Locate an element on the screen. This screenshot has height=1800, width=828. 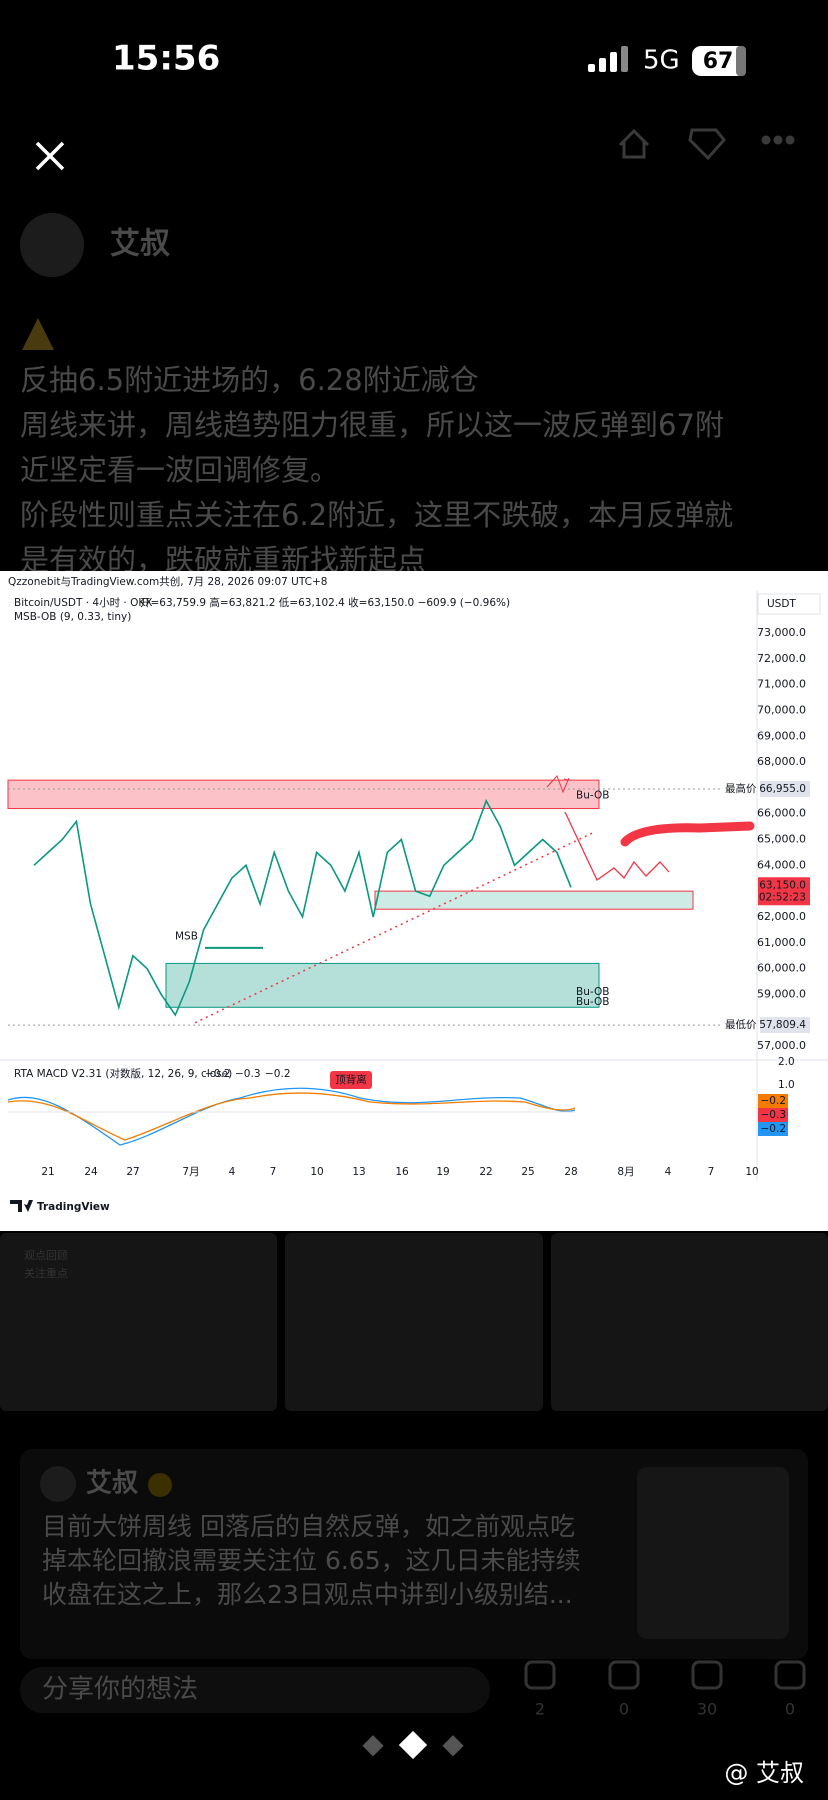
x-tick-label: 16 is located at coordinates (402, 1172).